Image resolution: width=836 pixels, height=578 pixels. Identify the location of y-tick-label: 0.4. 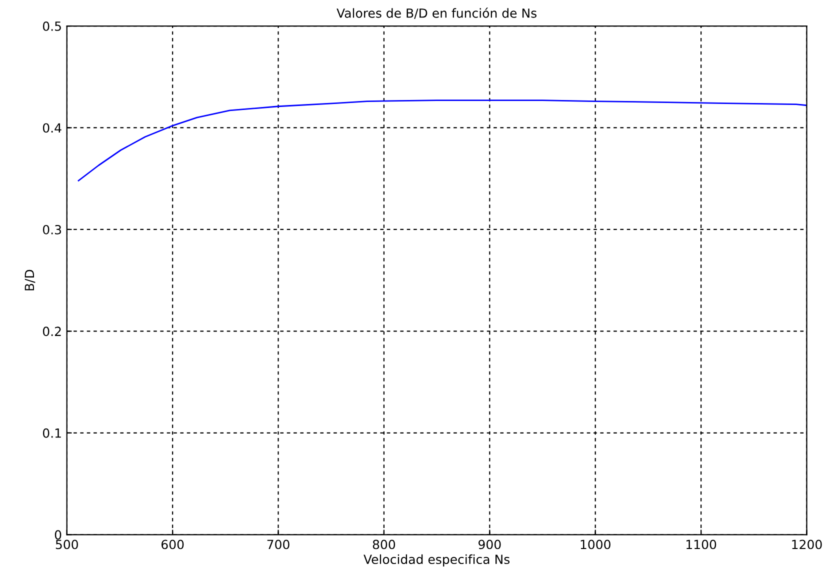
(52, 128).